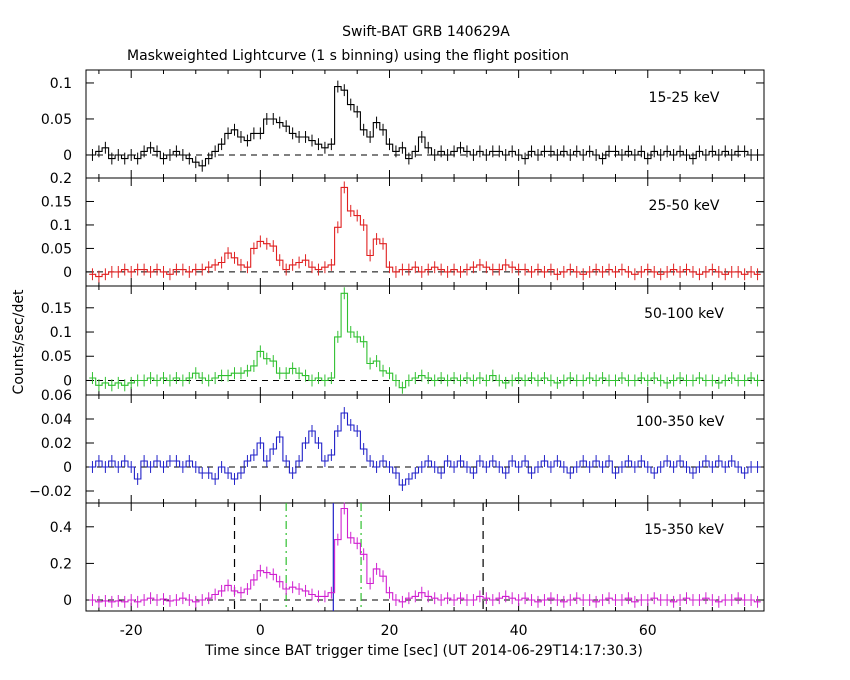  I want to click on panel-1: 0 0.05 0.1 15-25 keV, so click(403, 124).